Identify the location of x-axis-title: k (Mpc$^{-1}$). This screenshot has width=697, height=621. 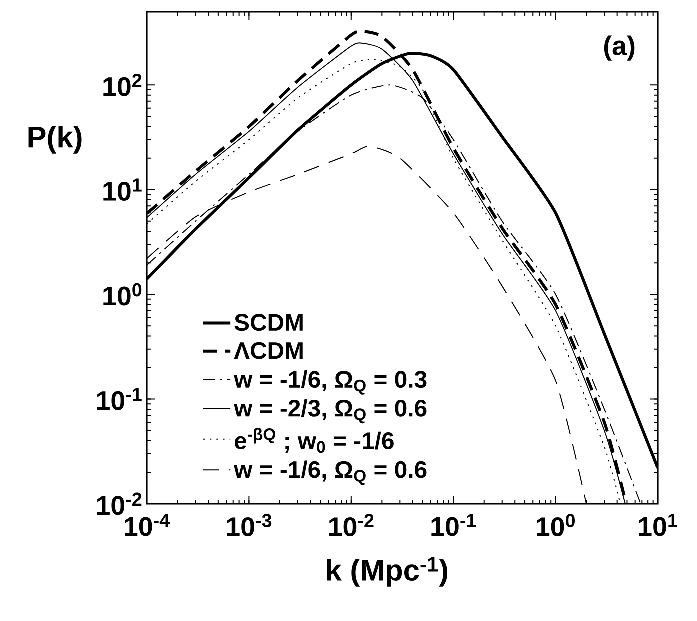
(387, 572).